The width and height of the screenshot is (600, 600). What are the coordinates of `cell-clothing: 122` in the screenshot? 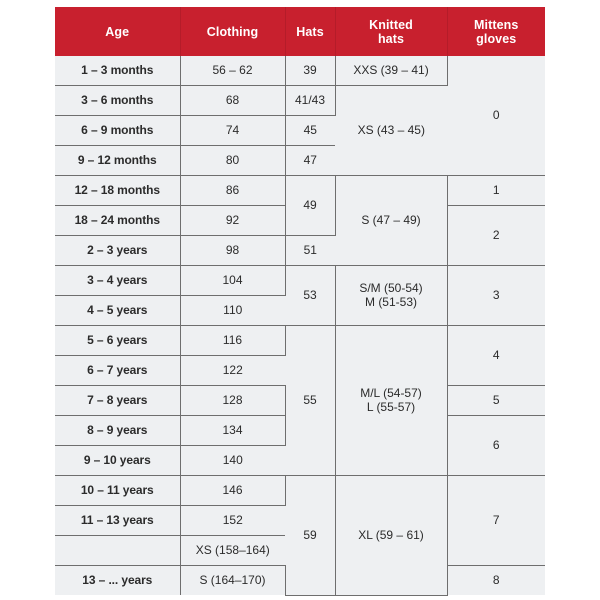 It's located at (232, 370).